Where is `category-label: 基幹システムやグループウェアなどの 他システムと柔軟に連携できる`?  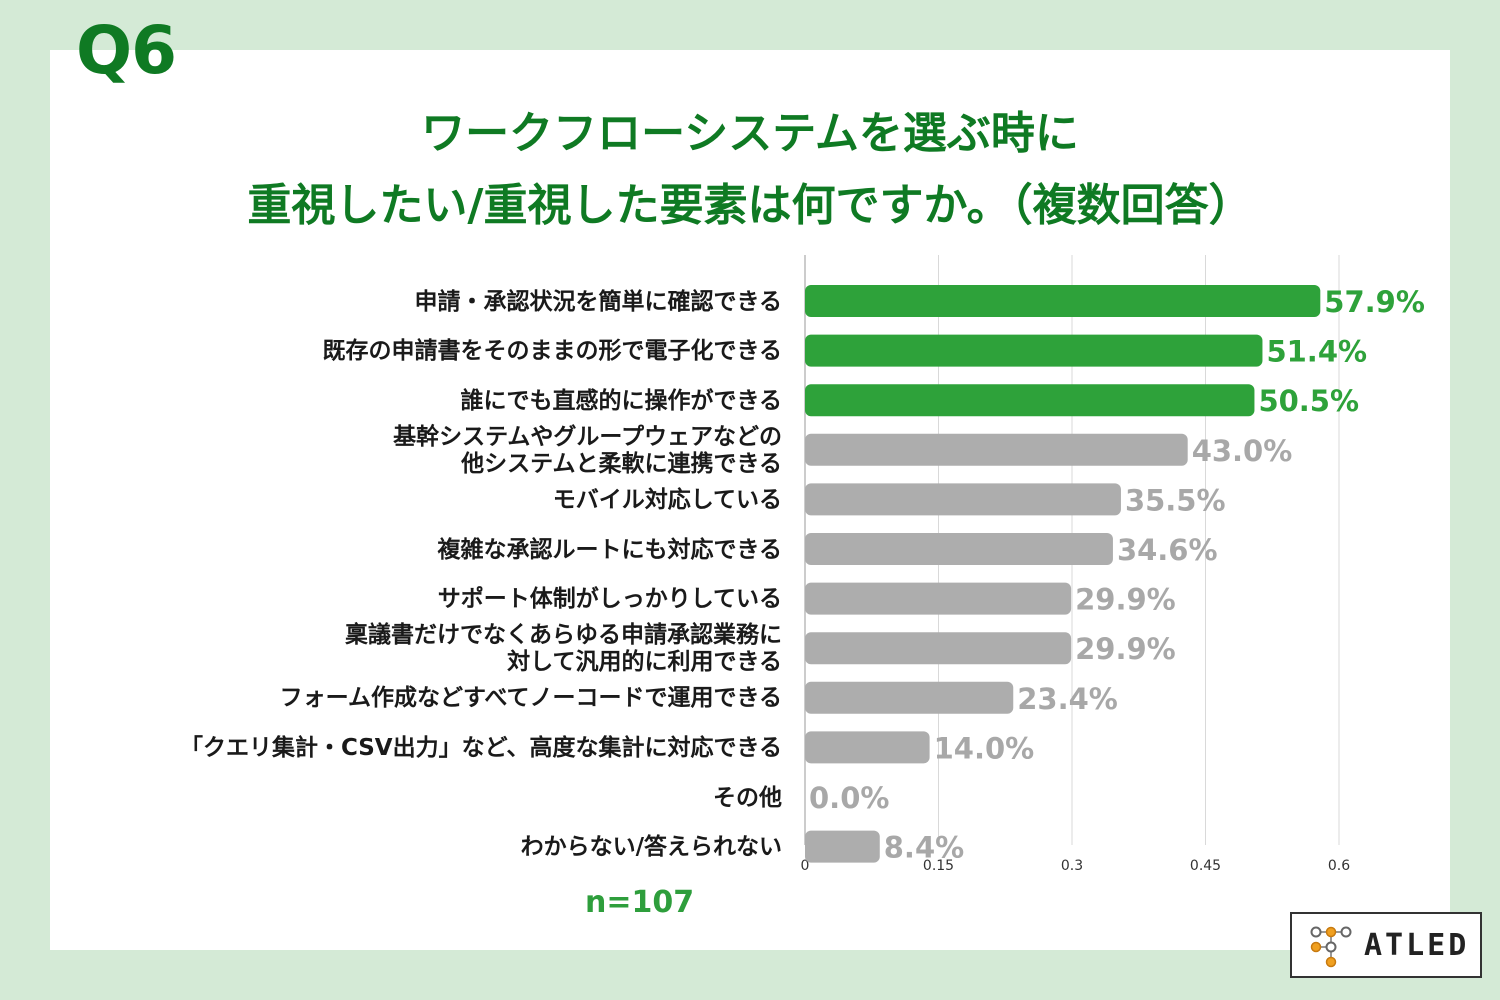
category-label: 基幹システムやグループウェアなどの 他システムと柔軟に連携できる is located at coordinates (587, 451).